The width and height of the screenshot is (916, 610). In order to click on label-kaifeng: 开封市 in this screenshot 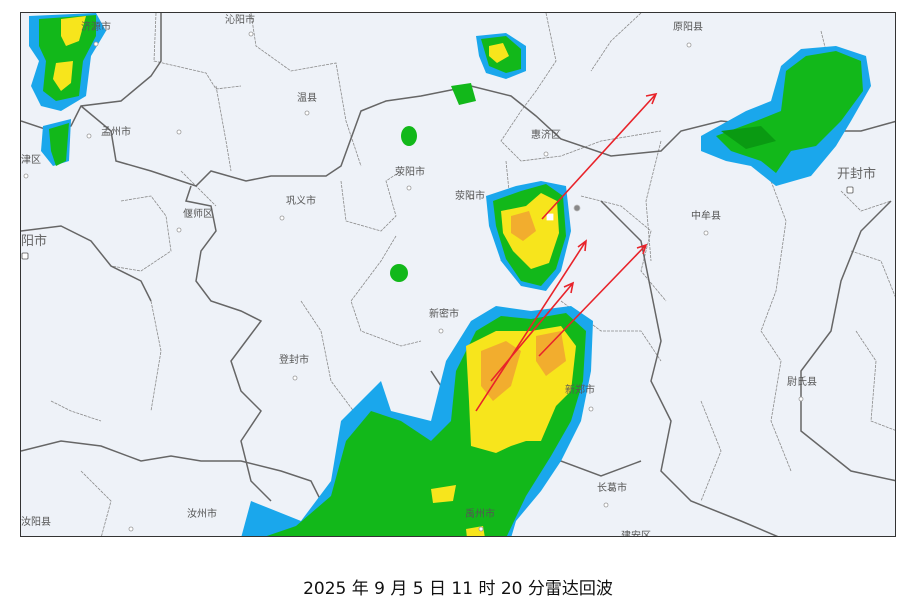, I will do `click(857, 174)`.